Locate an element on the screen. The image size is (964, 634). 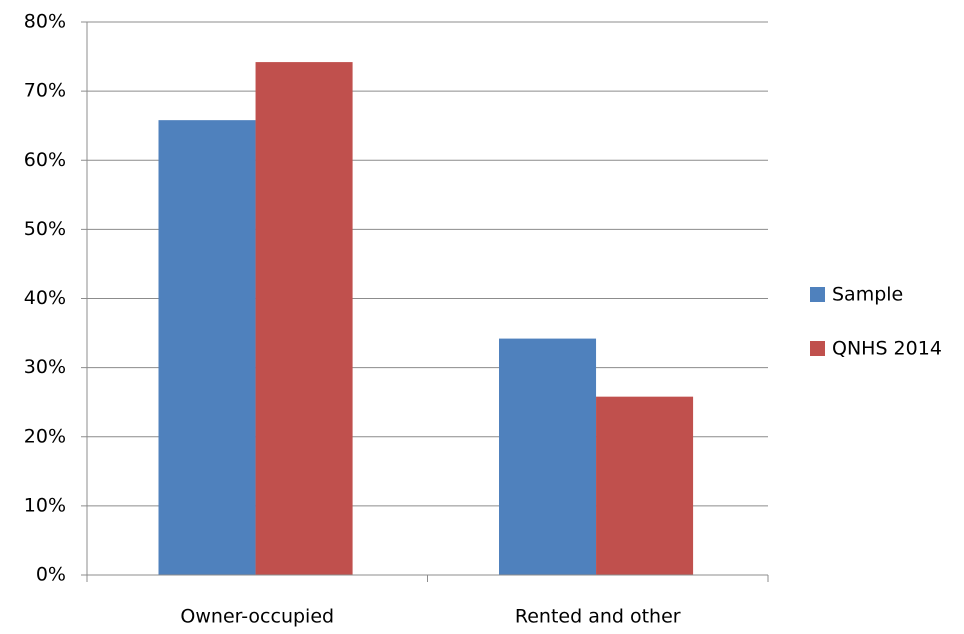
legend-label: Sample is located at coordinates (867, 295).